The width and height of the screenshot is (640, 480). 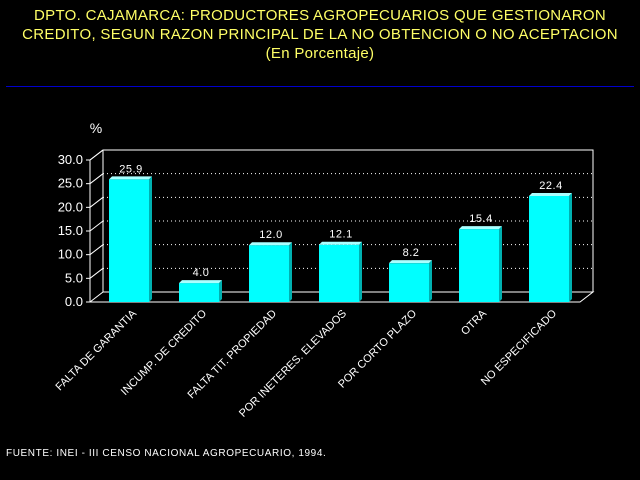 I want to click on bar-value-label: 22.4, so click(x=550, y=186).